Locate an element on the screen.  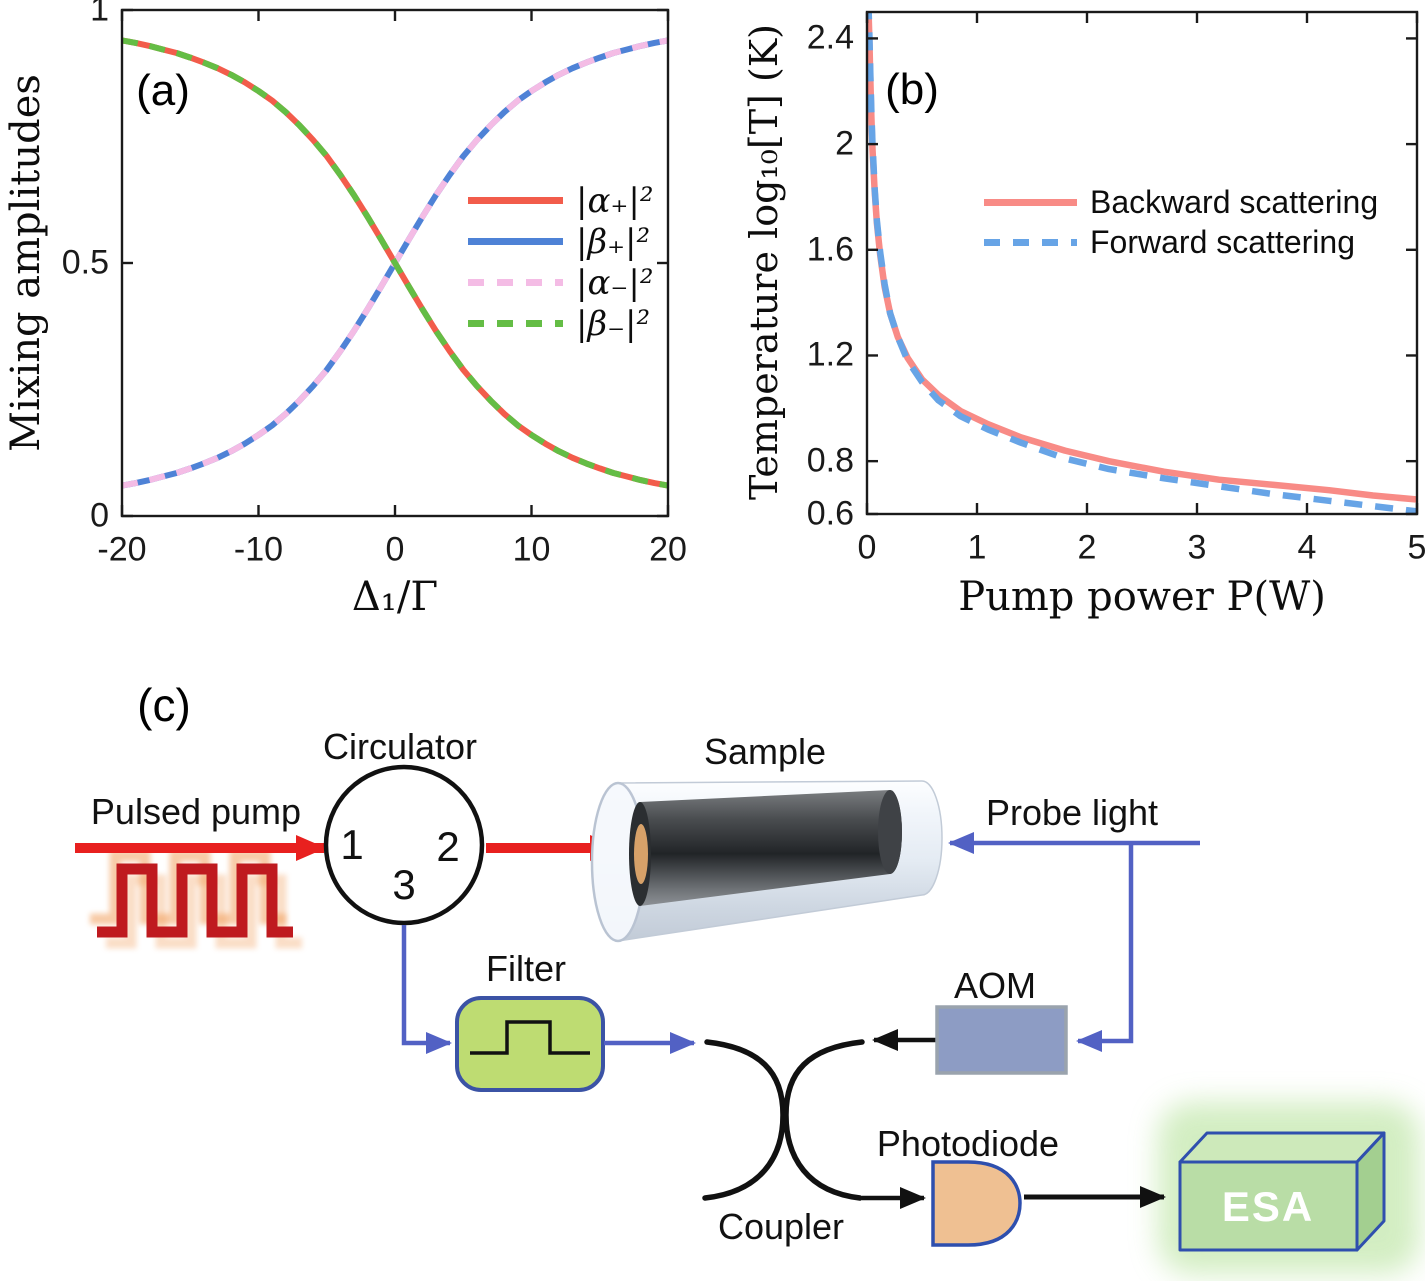
circulator-to-filter-arrow is located at coordinates (426, 989).